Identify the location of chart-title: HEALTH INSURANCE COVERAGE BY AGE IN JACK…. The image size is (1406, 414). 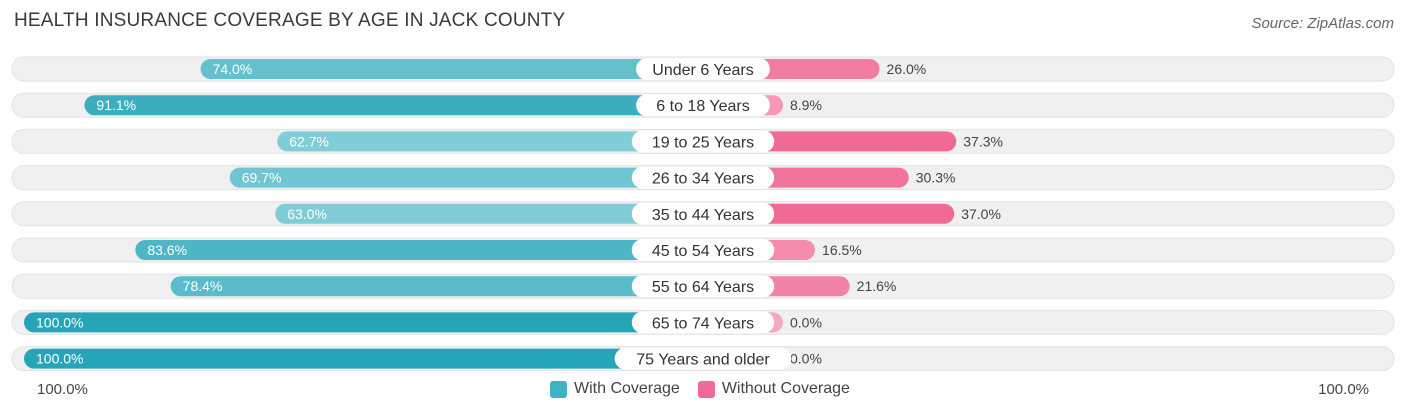
(290, 20).